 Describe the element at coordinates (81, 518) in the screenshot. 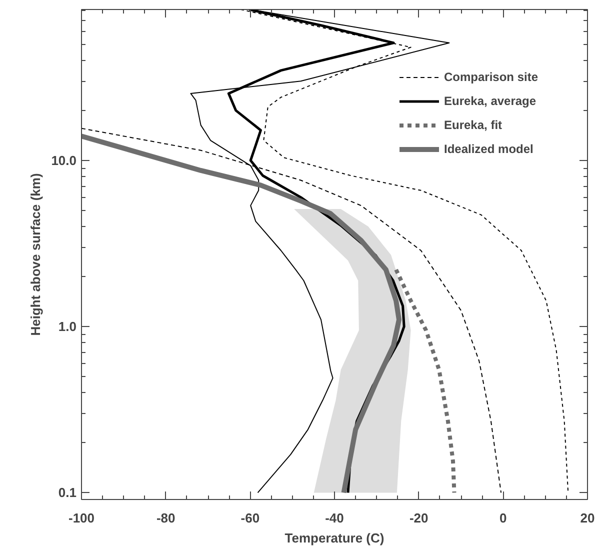

I see `x-tick-label: -100` at that location.